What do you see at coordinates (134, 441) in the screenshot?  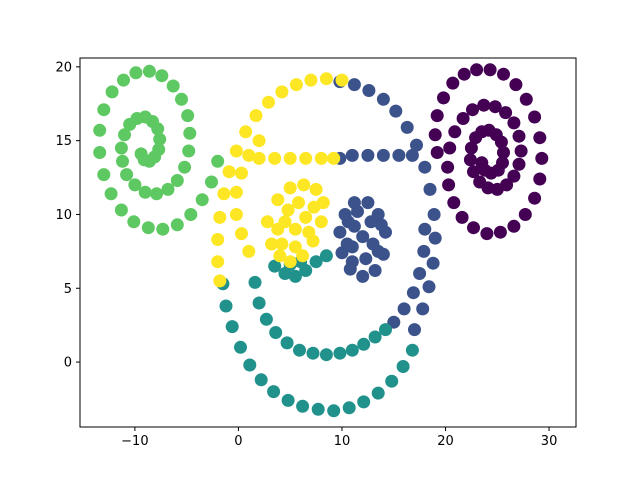 I see `x-tick-label: −10` at bounding box center [134, 441].